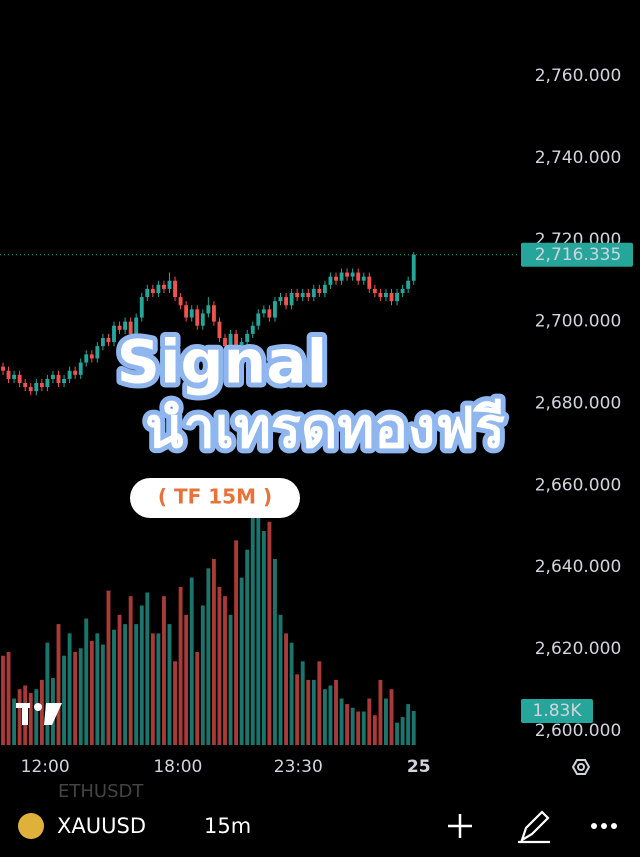 This screenshot has height=857, width=640. I want to click on draw-button, so click(534, 827).